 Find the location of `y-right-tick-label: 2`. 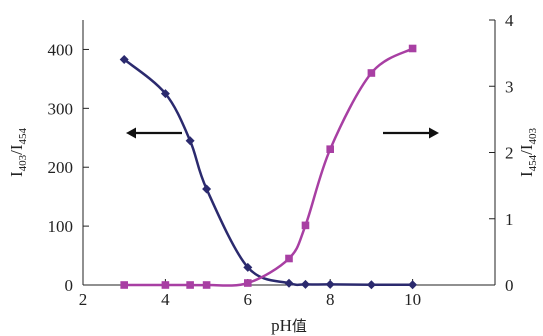

y-right-tick-label: 2 is located at coordinates (509, 153).